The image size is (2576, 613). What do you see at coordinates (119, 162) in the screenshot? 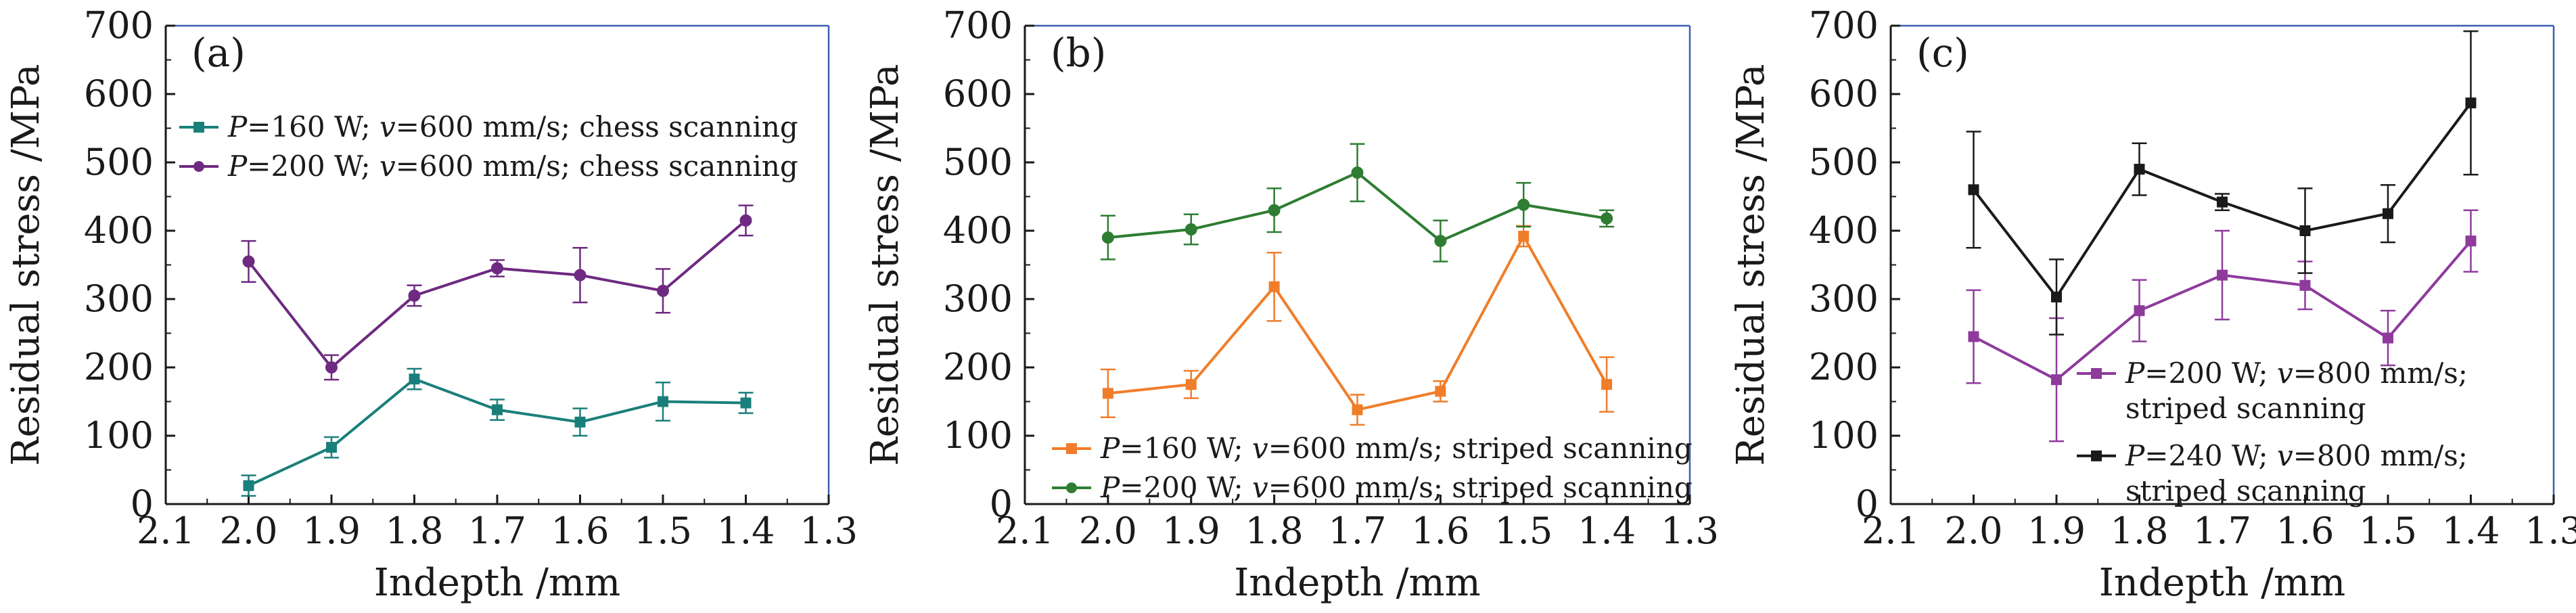
I see `y-tick-label: 500` at bounding box center [119, 162].